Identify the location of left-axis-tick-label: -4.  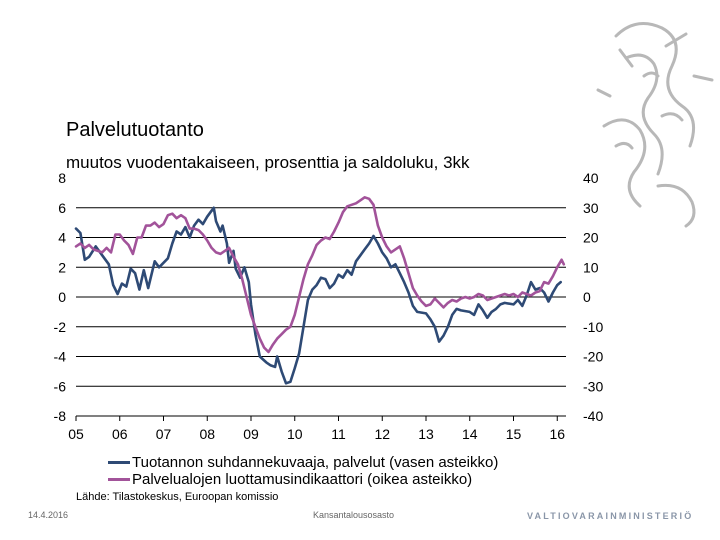
(60, 357).